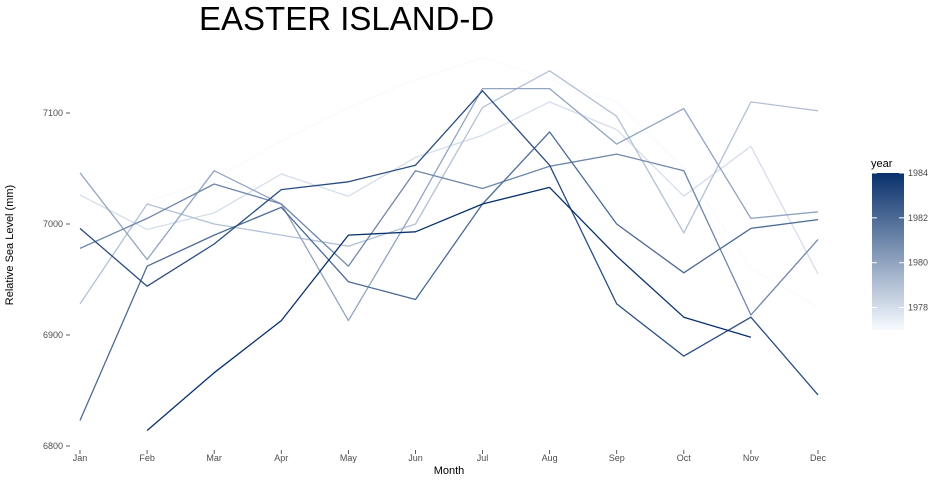  I want to click on x-tick-label: Apr, so click(281, 458).